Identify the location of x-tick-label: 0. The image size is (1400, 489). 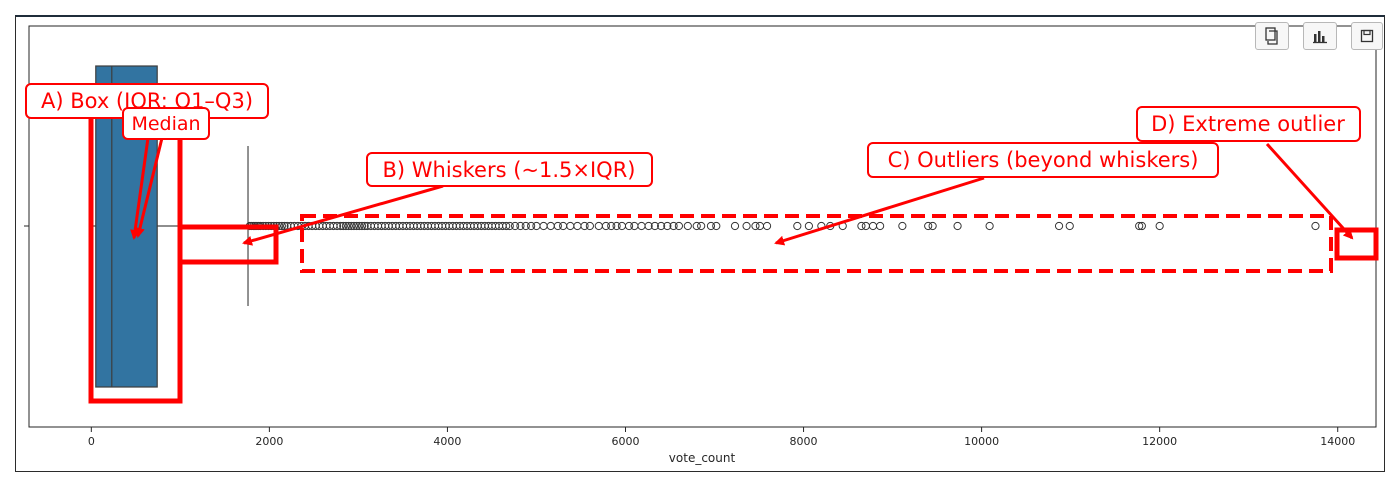
(91, 441).